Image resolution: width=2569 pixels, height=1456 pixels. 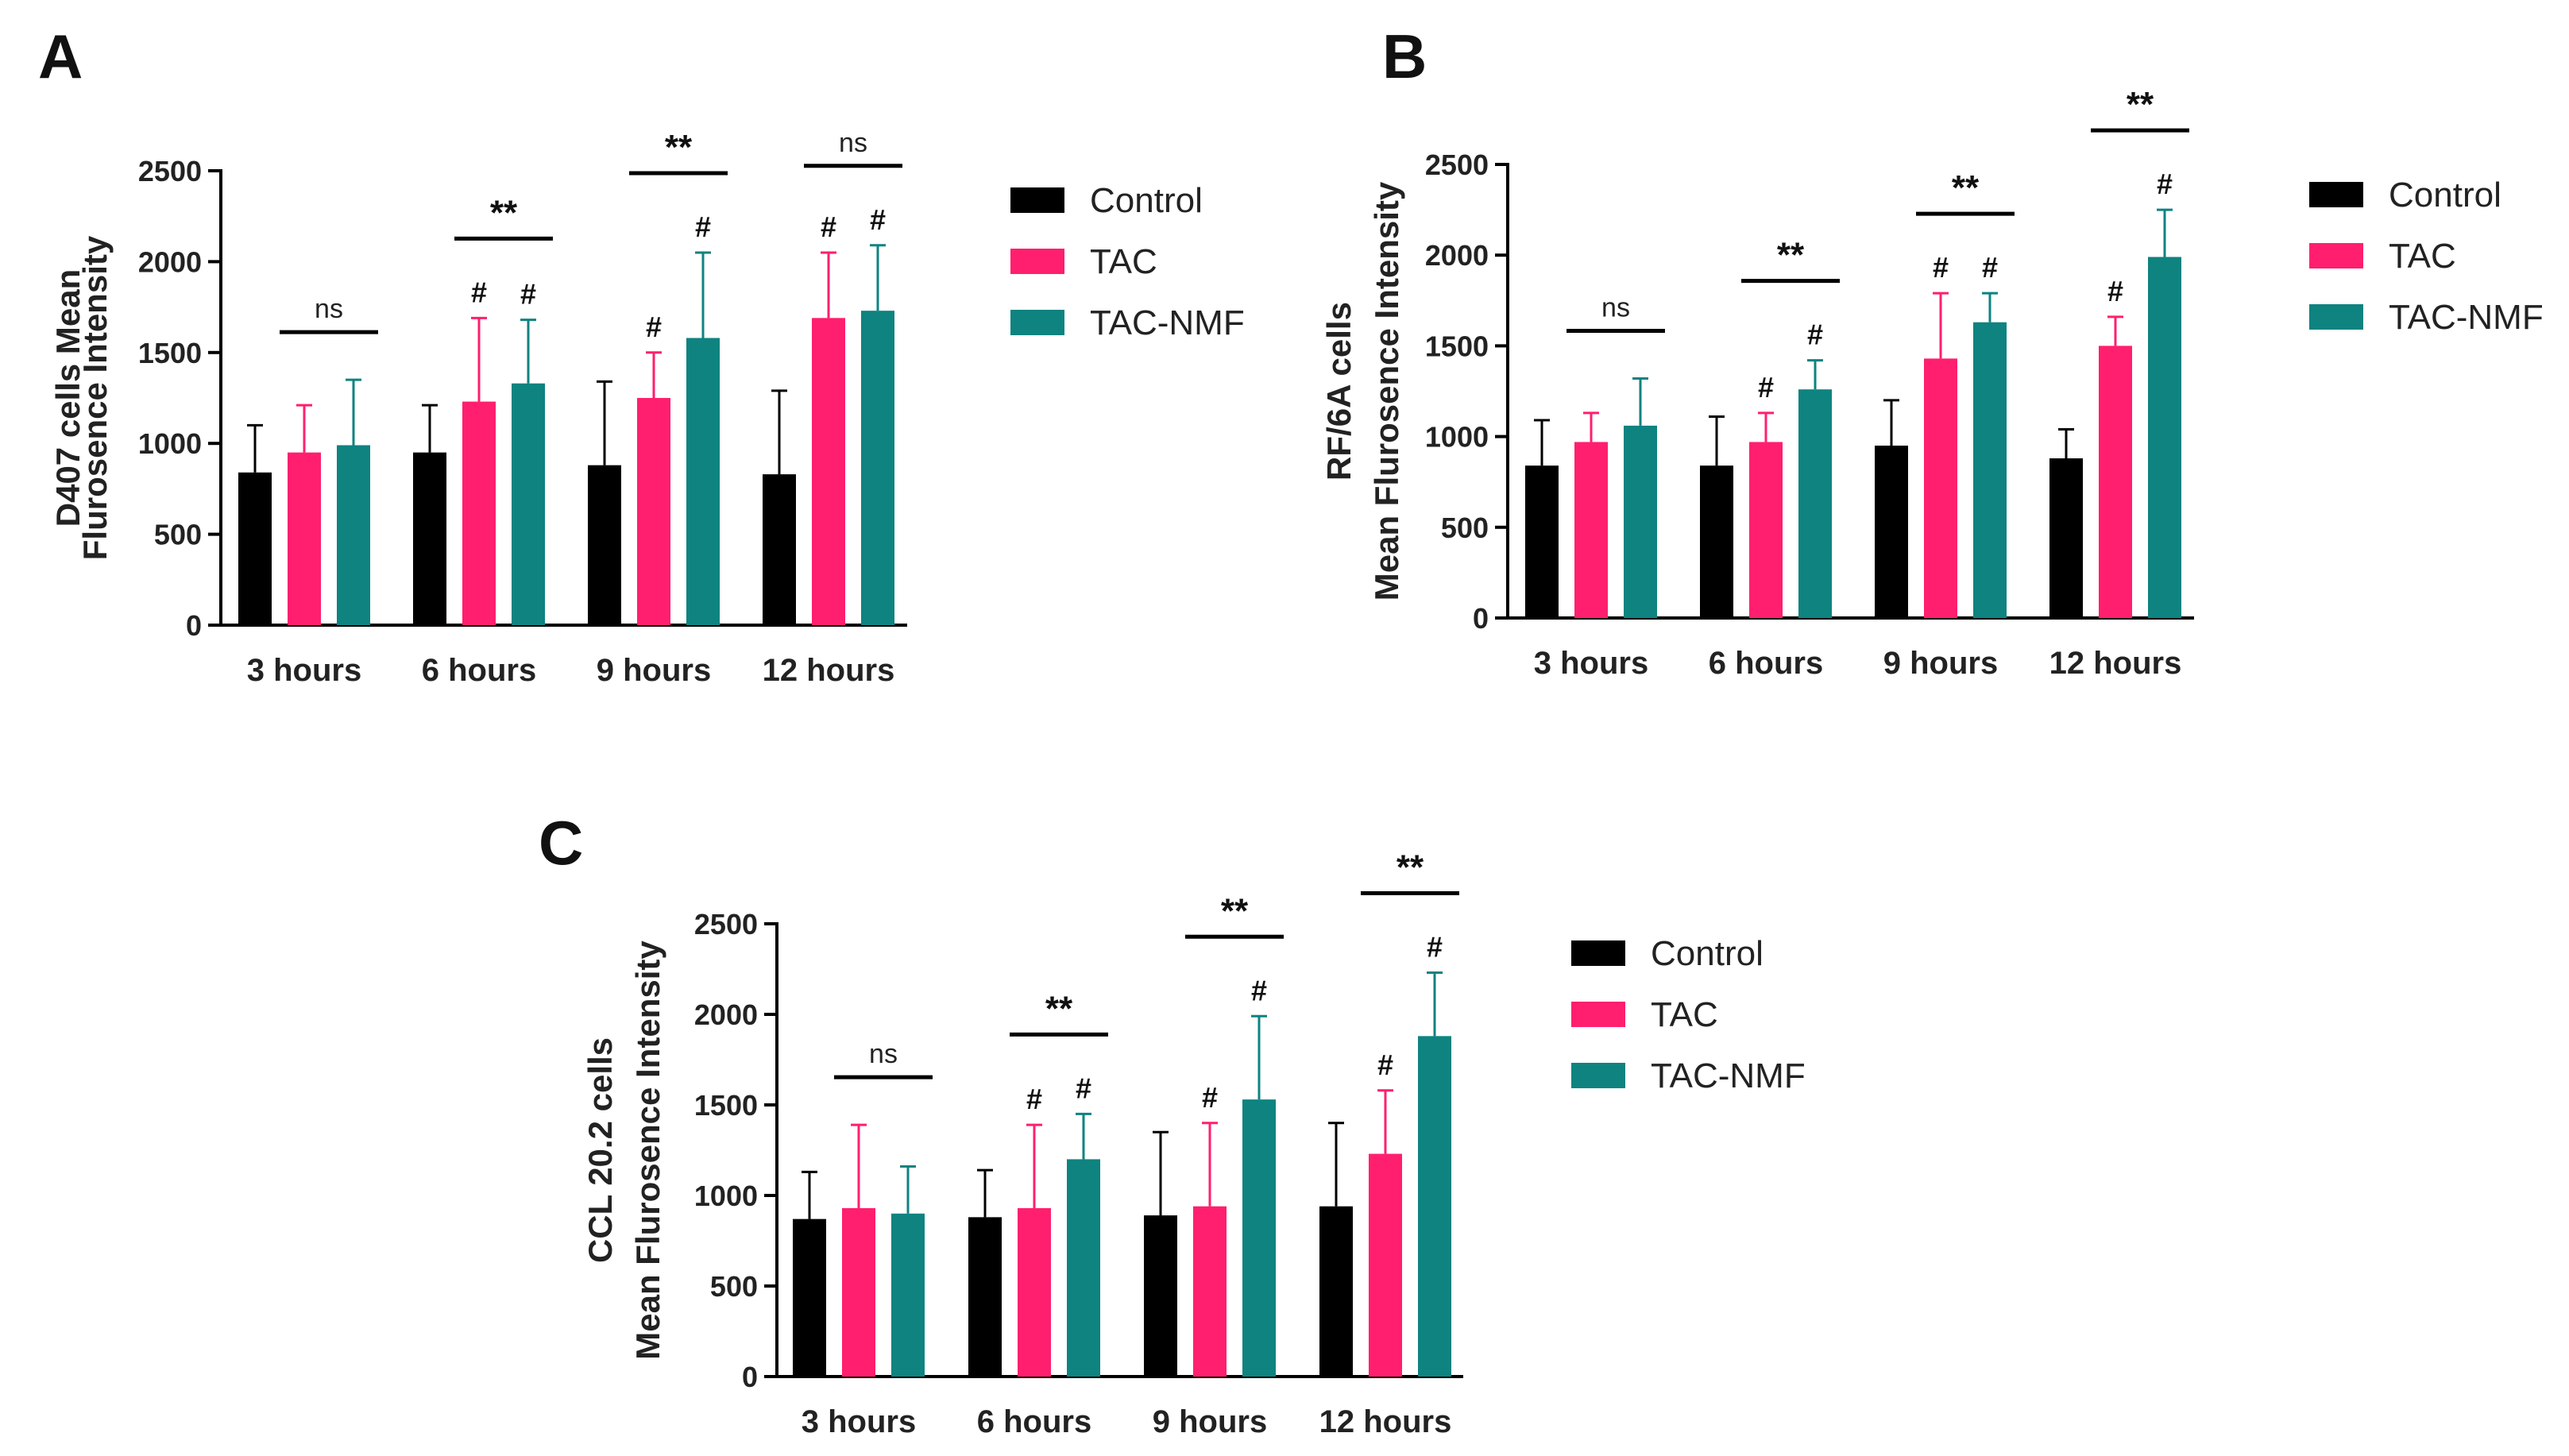 What do you see at coordinates (1770, 458) in the screenshot?
I see `bar-group: # #6 hours **` at bounding box center [1770, 458].